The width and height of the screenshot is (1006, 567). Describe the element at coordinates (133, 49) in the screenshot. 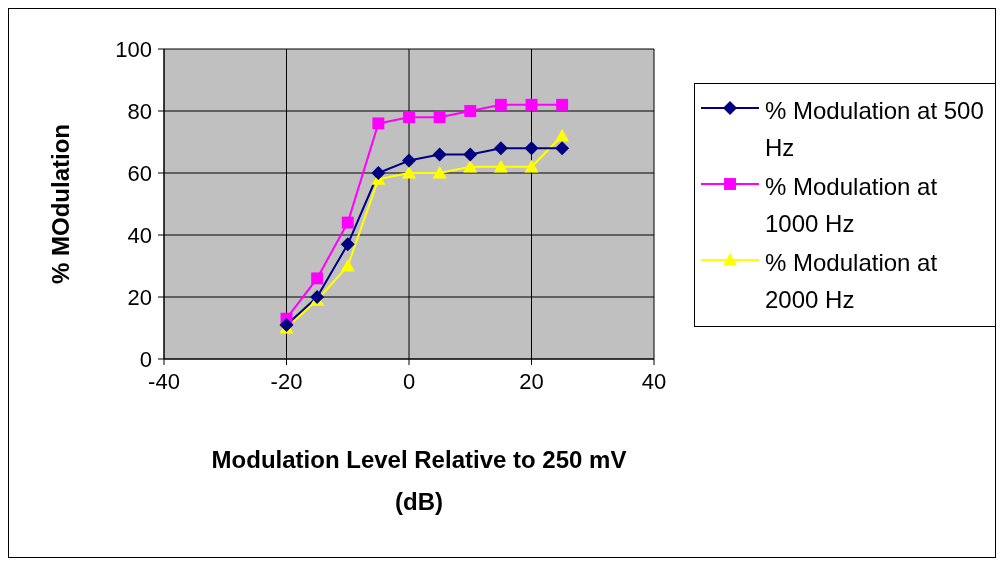

I see `y-tick-label: 100` at that location.